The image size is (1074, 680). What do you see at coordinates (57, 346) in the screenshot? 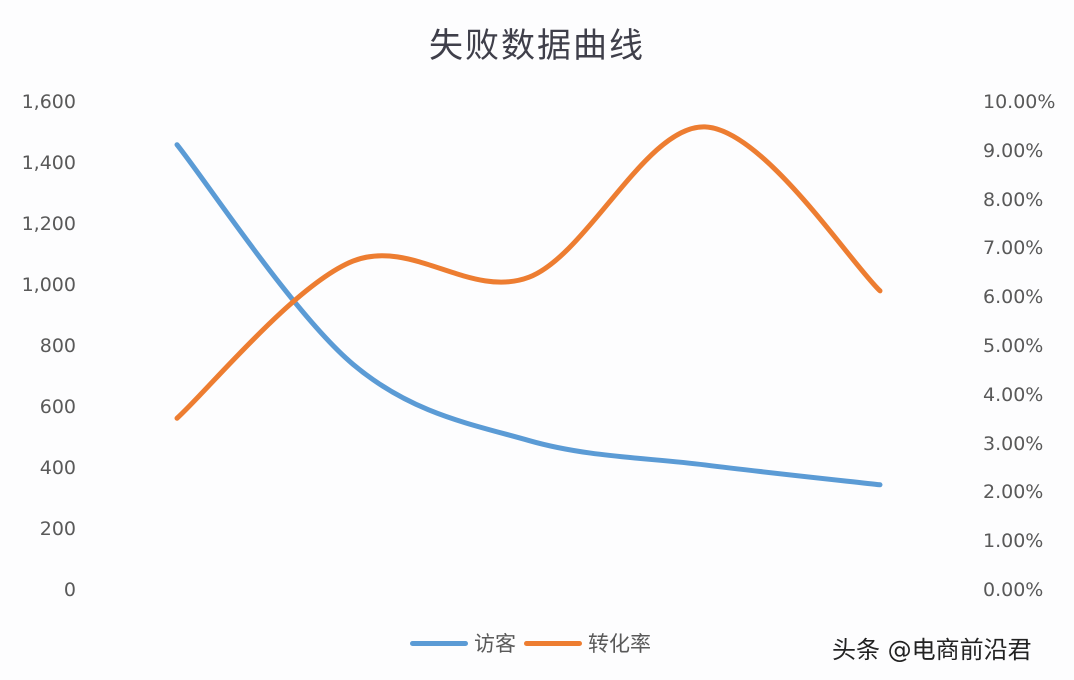
I see `left-axis-tick: 800` at bounding box center [57, 346].